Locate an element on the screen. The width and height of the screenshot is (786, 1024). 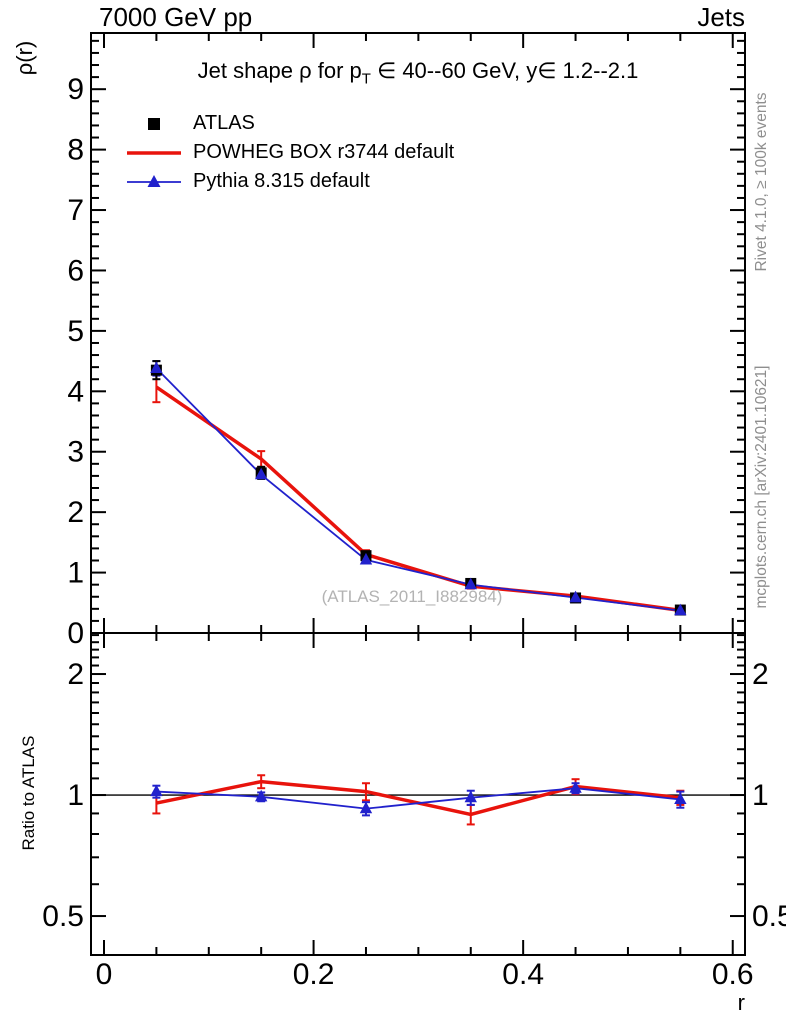
svg-text: 4 is located at coordinates (75, 391).